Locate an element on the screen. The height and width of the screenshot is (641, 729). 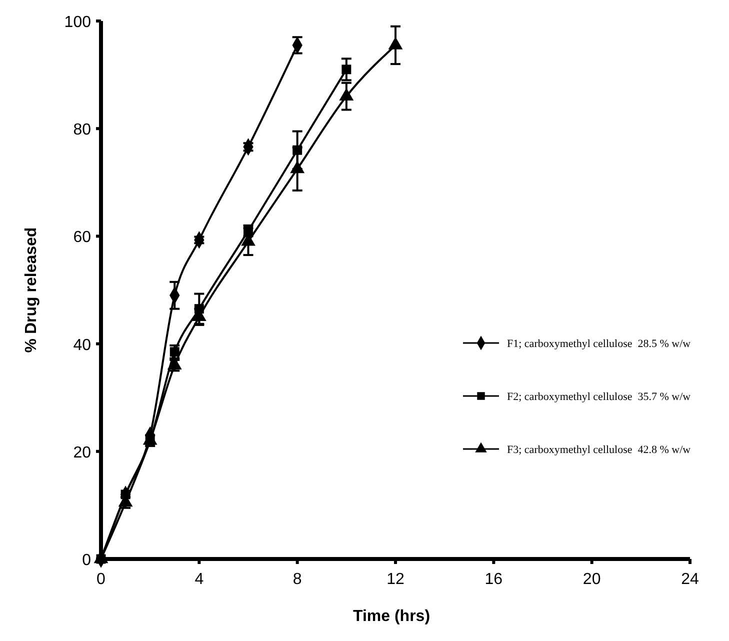
y-tick-label: 0 is located at coordinates (87, 560).